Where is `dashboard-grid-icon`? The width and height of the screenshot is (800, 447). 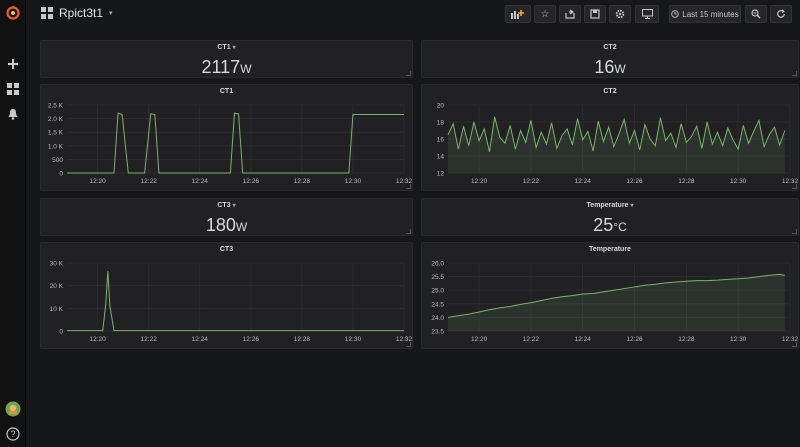 dashboard-grid-icon is located at coordinates (47, 13).